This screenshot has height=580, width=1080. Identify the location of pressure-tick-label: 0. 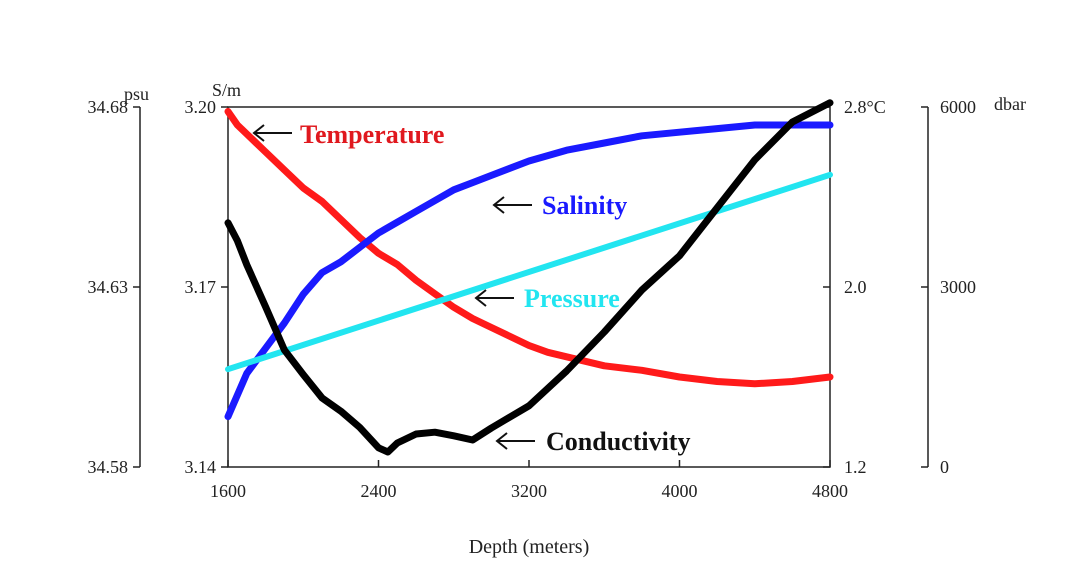
(944, 467).